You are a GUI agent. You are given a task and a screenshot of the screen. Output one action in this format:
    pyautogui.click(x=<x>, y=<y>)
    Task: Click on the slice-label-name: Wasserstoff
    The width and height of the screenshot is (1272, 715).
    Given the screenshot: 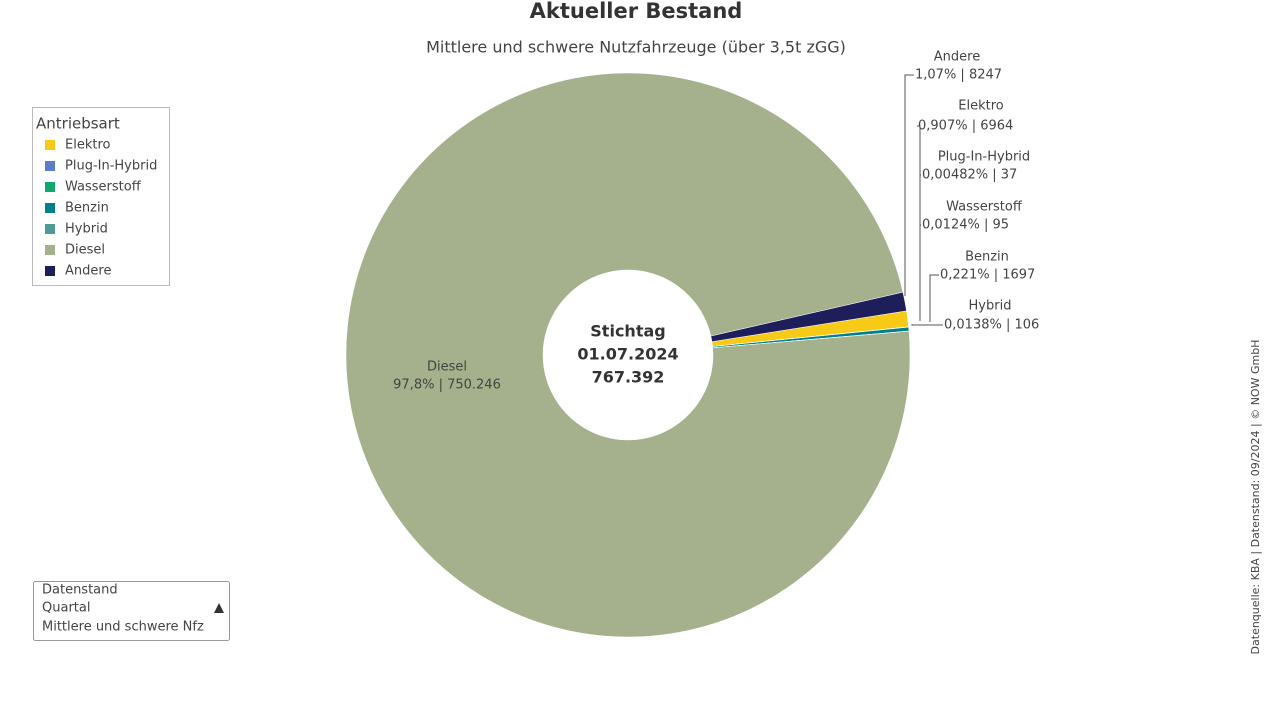 What is the action you would take?
    pyautogui.click(x=984, y=207)
    